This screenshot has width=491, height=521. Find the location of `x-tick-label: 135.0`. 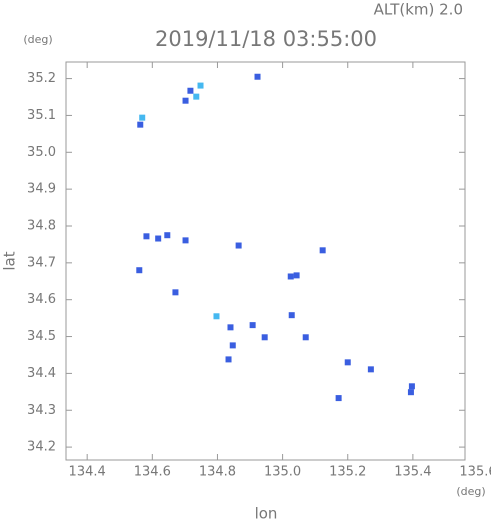

x-tick-label: 135.0 is located at coordinates (282, 472).